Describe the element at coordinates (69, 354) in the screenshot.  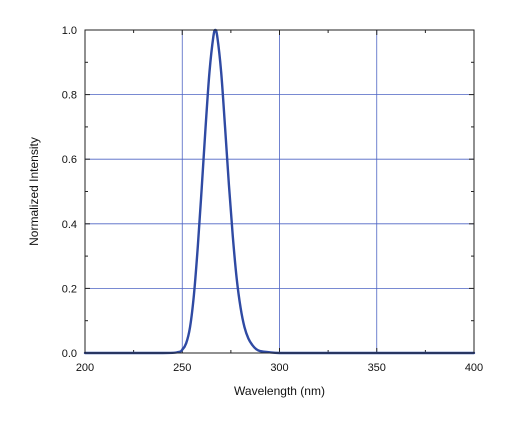
I see `y-tick-label: 0.0` at that location.